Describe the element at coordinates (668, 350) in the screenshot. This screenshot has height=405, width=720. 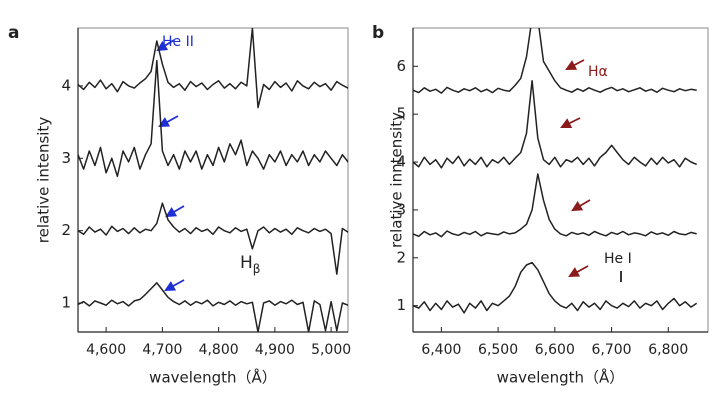
I see `x-tick-label: 6,800` at that location.